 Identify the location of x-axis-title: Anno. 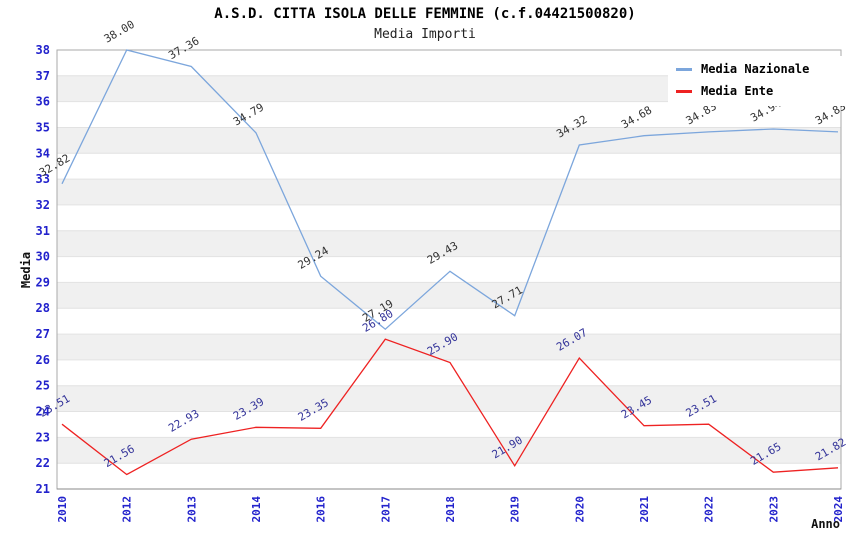
(825, 524).